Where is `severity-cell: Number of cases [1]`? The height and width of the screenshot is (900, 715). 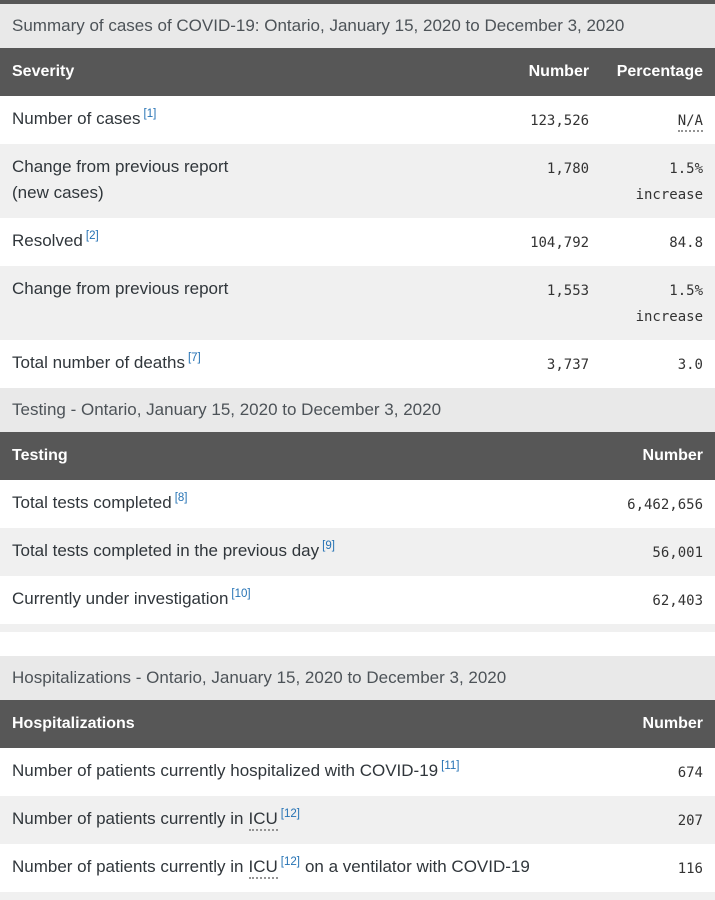 severity-cell: Number of cases [1] is located at coordinates (244, 120).